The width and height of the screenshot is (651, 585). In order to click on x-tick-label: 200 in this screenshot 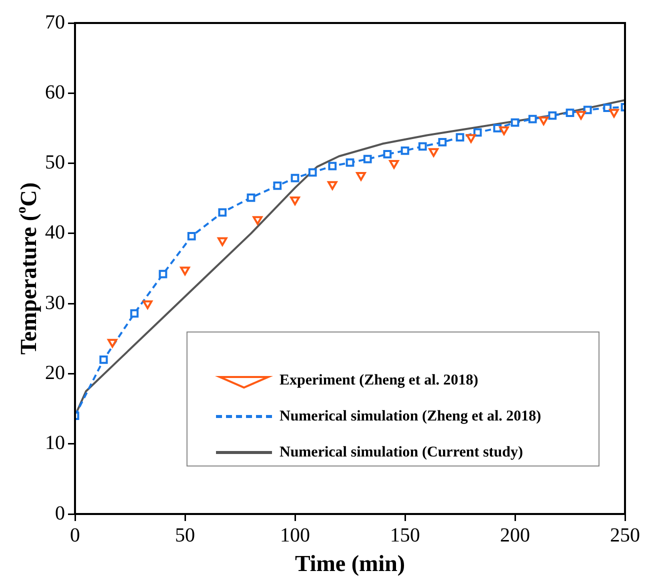, I will do `click(515, 535)`.